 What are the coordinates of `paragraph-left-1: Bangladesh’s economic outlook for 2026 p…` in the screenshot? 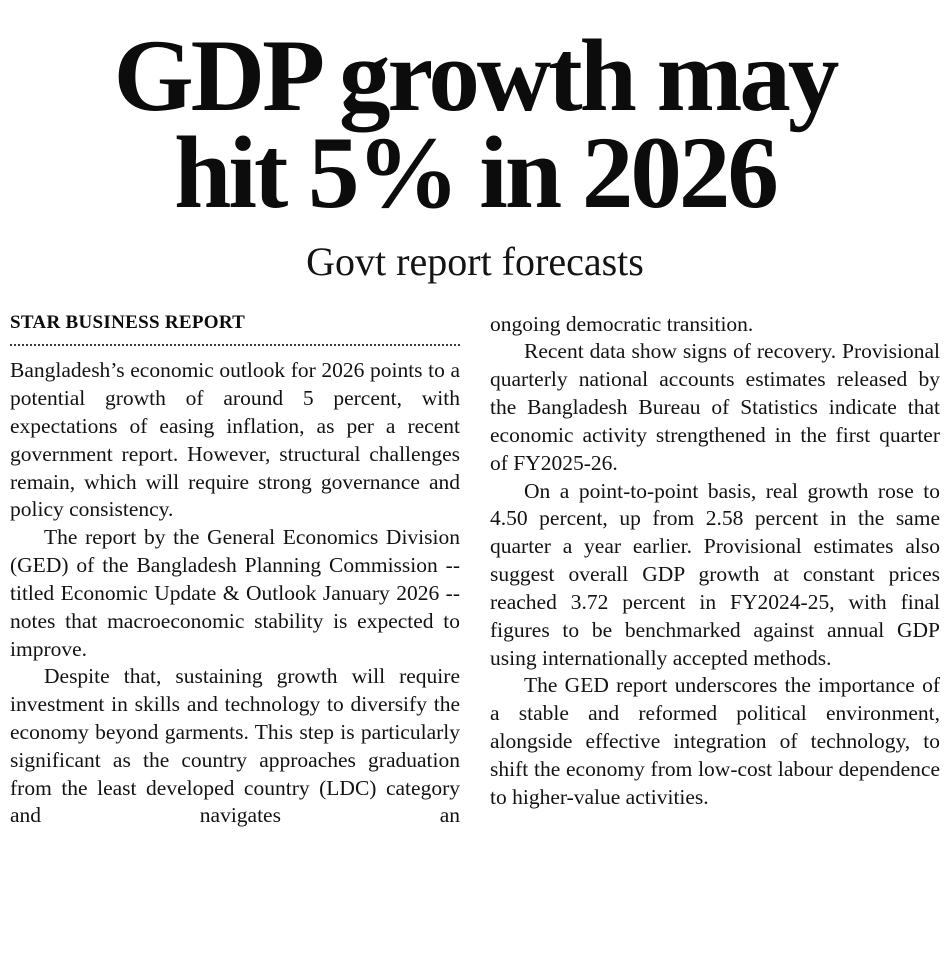 It's located at (235, 440).